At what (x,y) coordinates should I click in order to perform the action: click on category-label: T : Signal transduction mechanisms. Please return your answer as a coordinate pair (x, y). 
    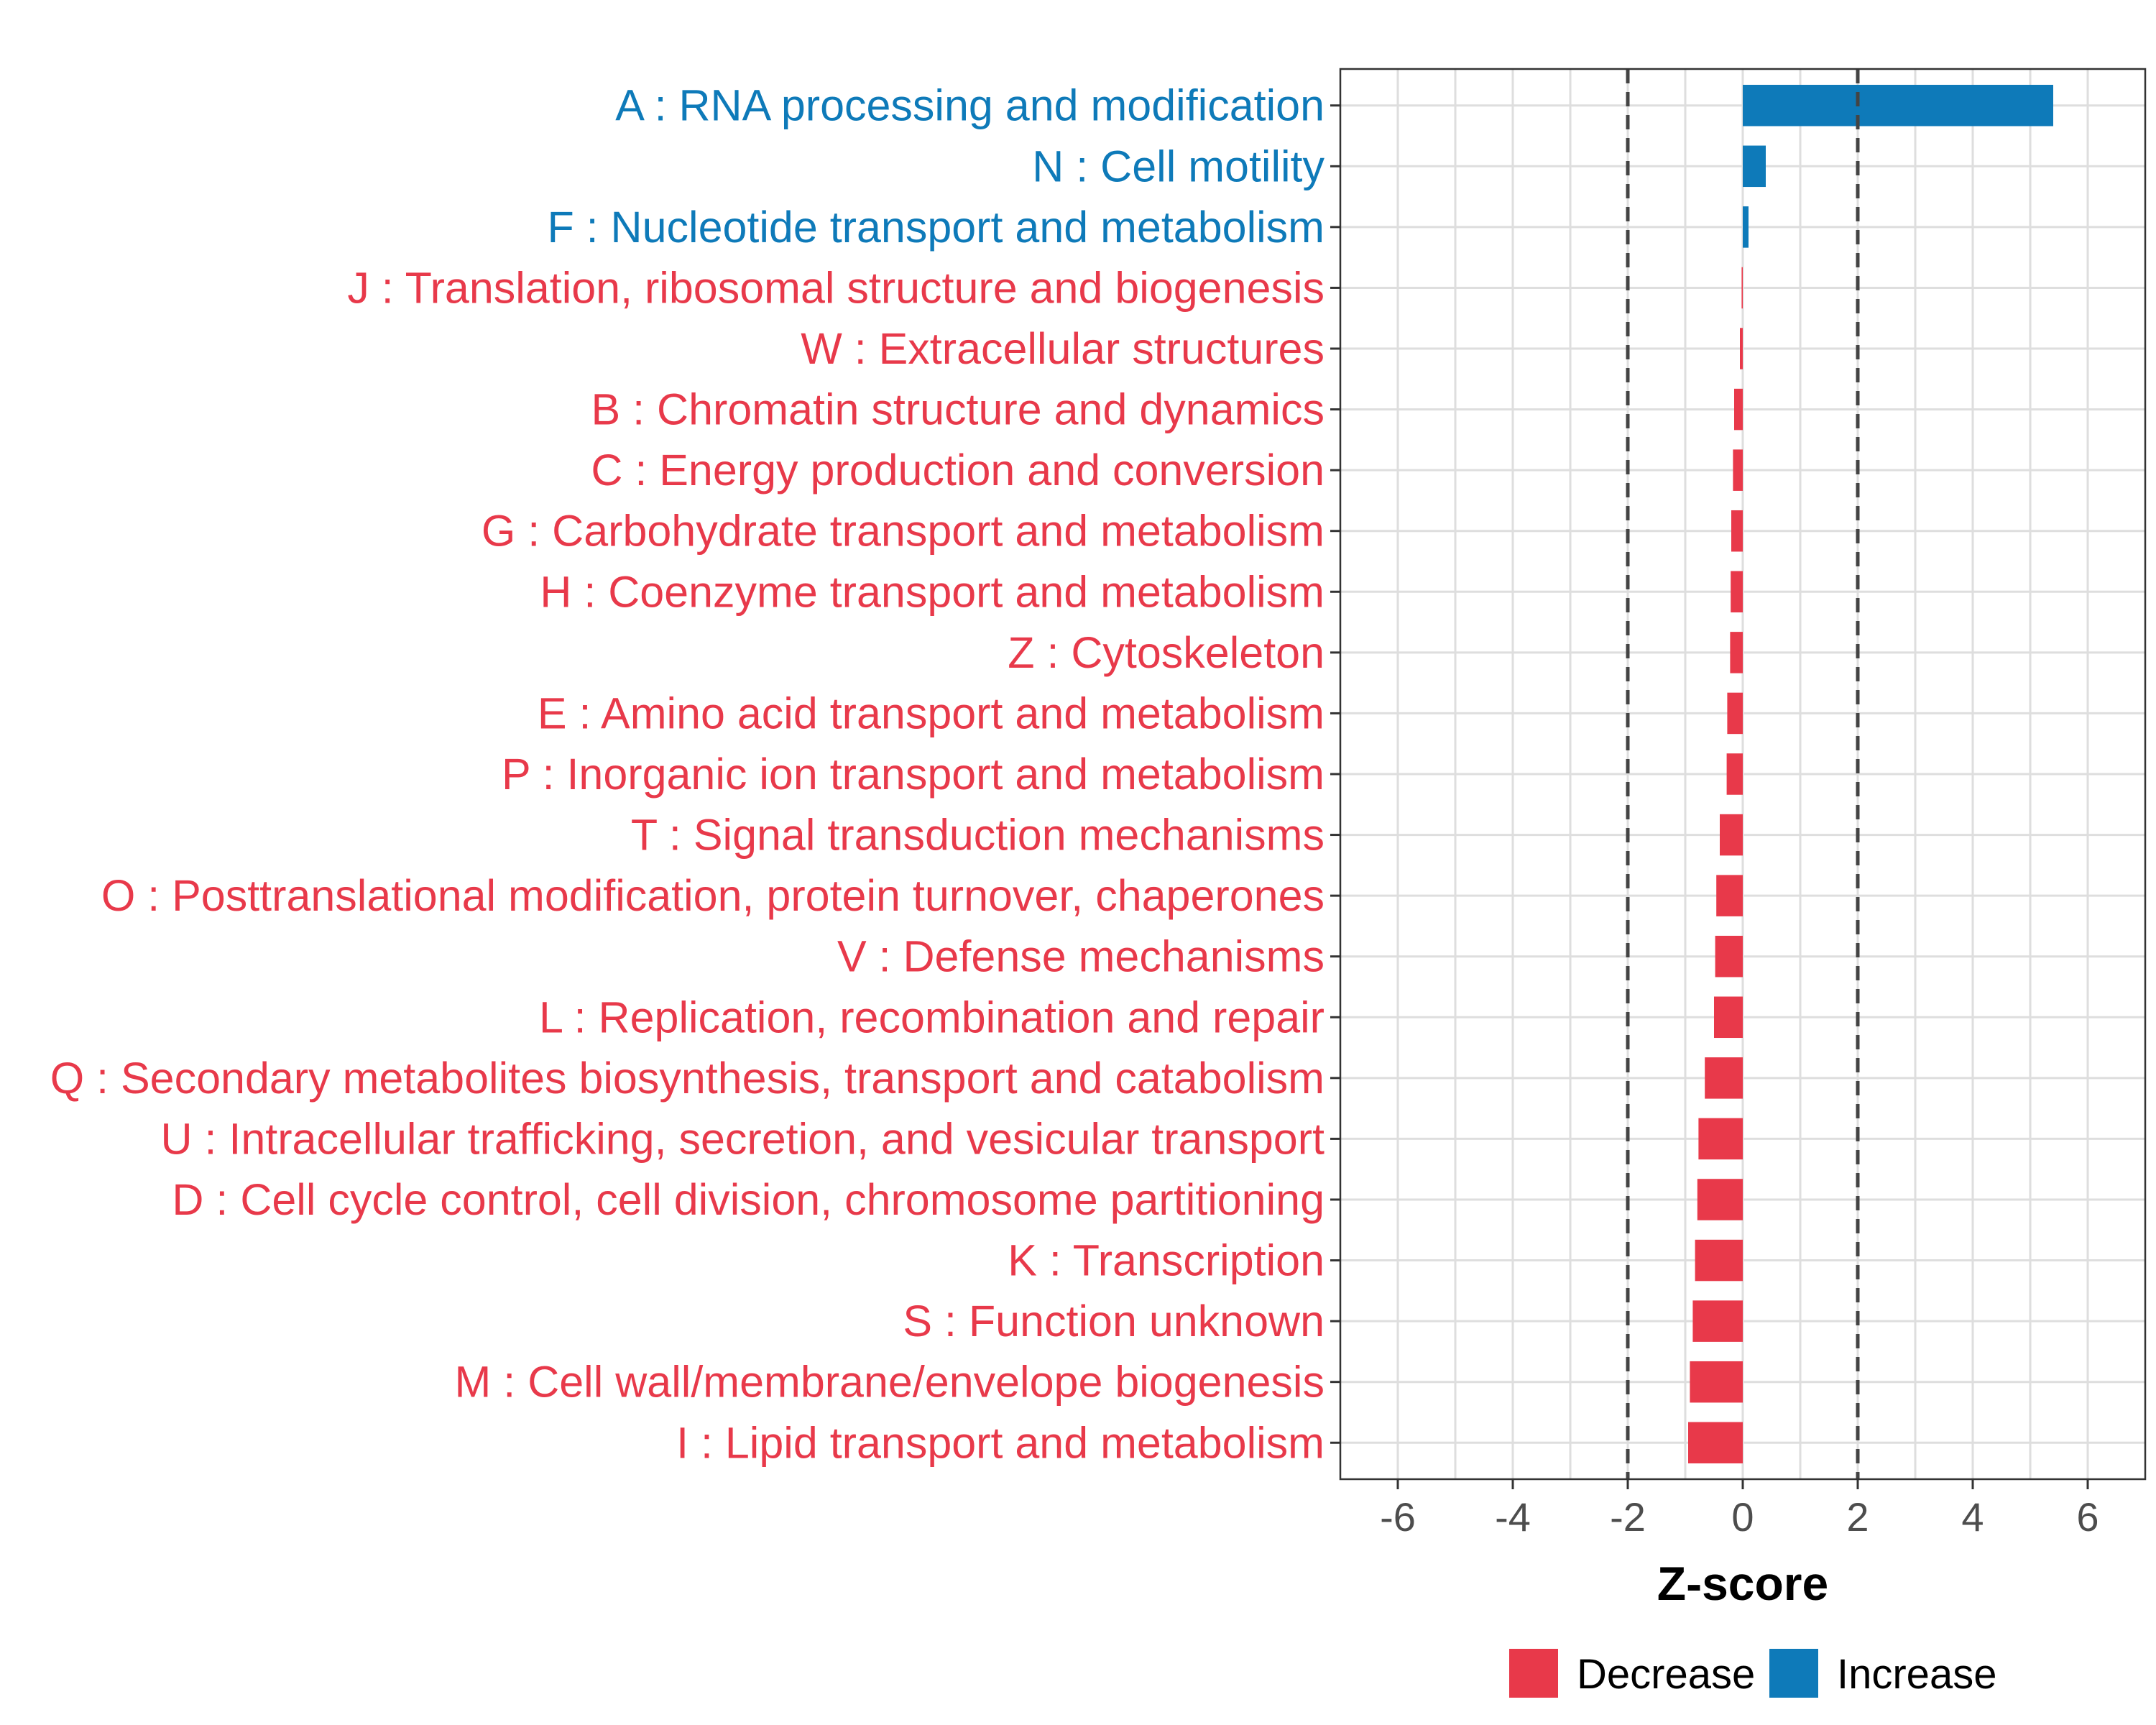
    Looking at the image, I should click on (978, 835).